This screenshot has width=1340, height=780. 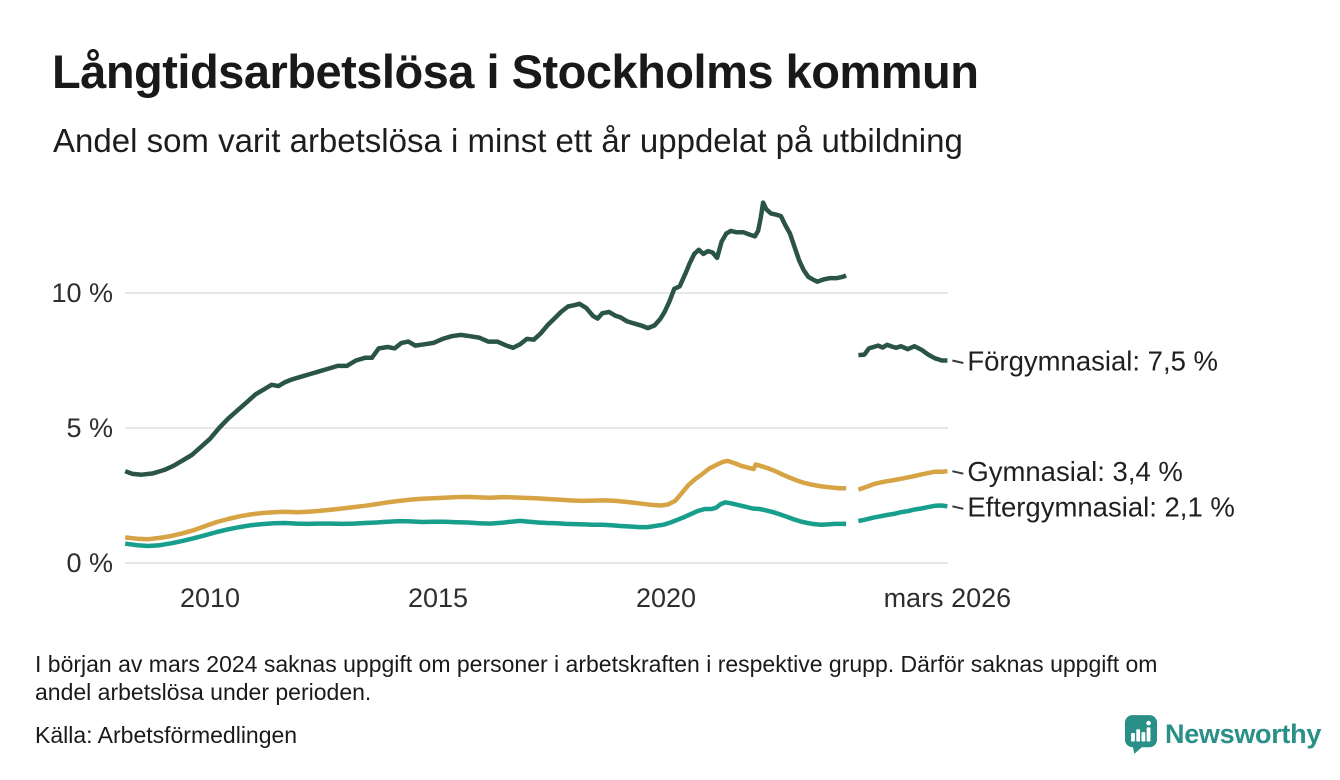 What do you see at coordinates (903, 352) in the screenshot?
I see `series-line-förgymnasial` at bounding box center [903, 352].